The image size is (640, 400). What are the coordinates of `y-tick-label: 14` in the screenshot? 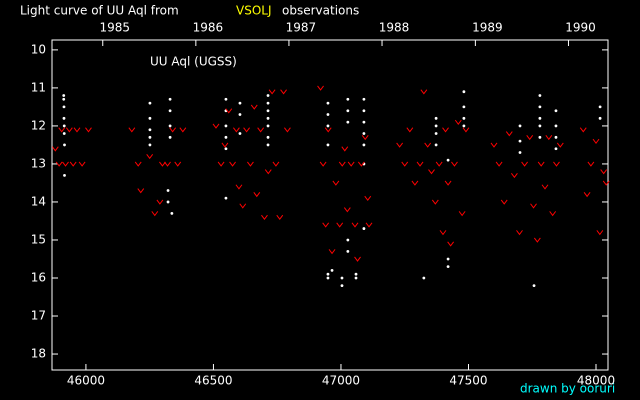 It's located at (38, 201).